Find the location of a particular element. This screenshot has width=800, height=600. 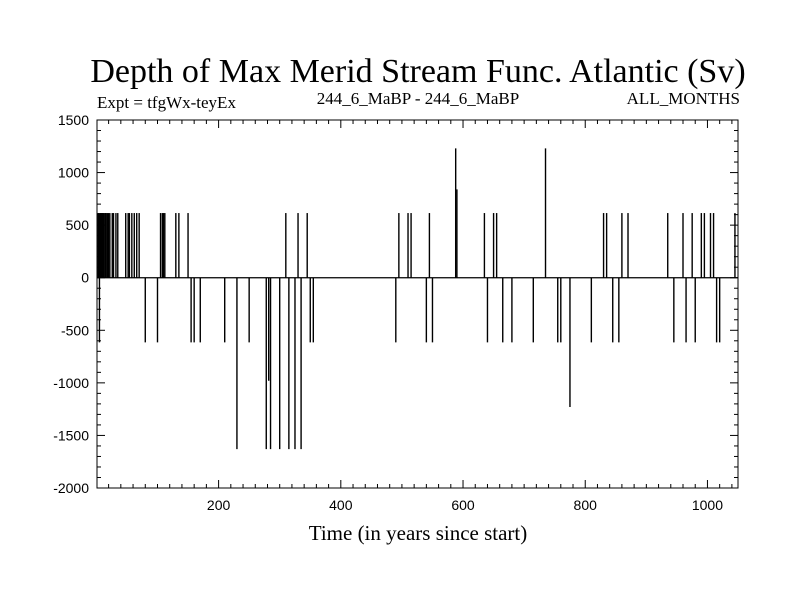

subtitle-left: Expt = tfgWx-teyEx is located at coordinates (166, 102).